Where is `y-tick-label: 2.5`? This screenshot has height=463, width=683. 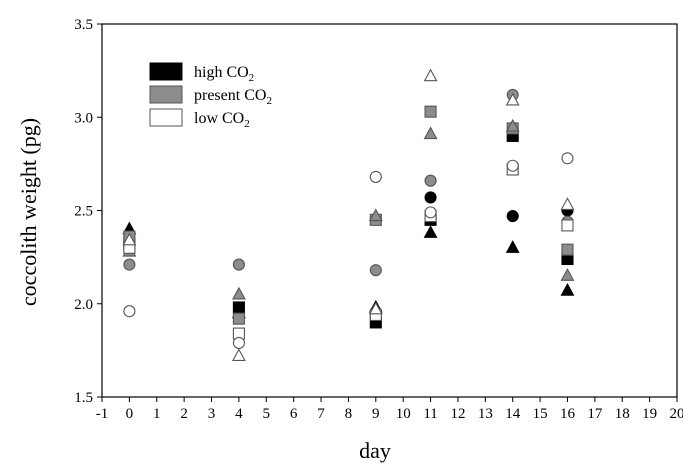
y-tick-label: 2.5 is located at coordinates (83, 212).